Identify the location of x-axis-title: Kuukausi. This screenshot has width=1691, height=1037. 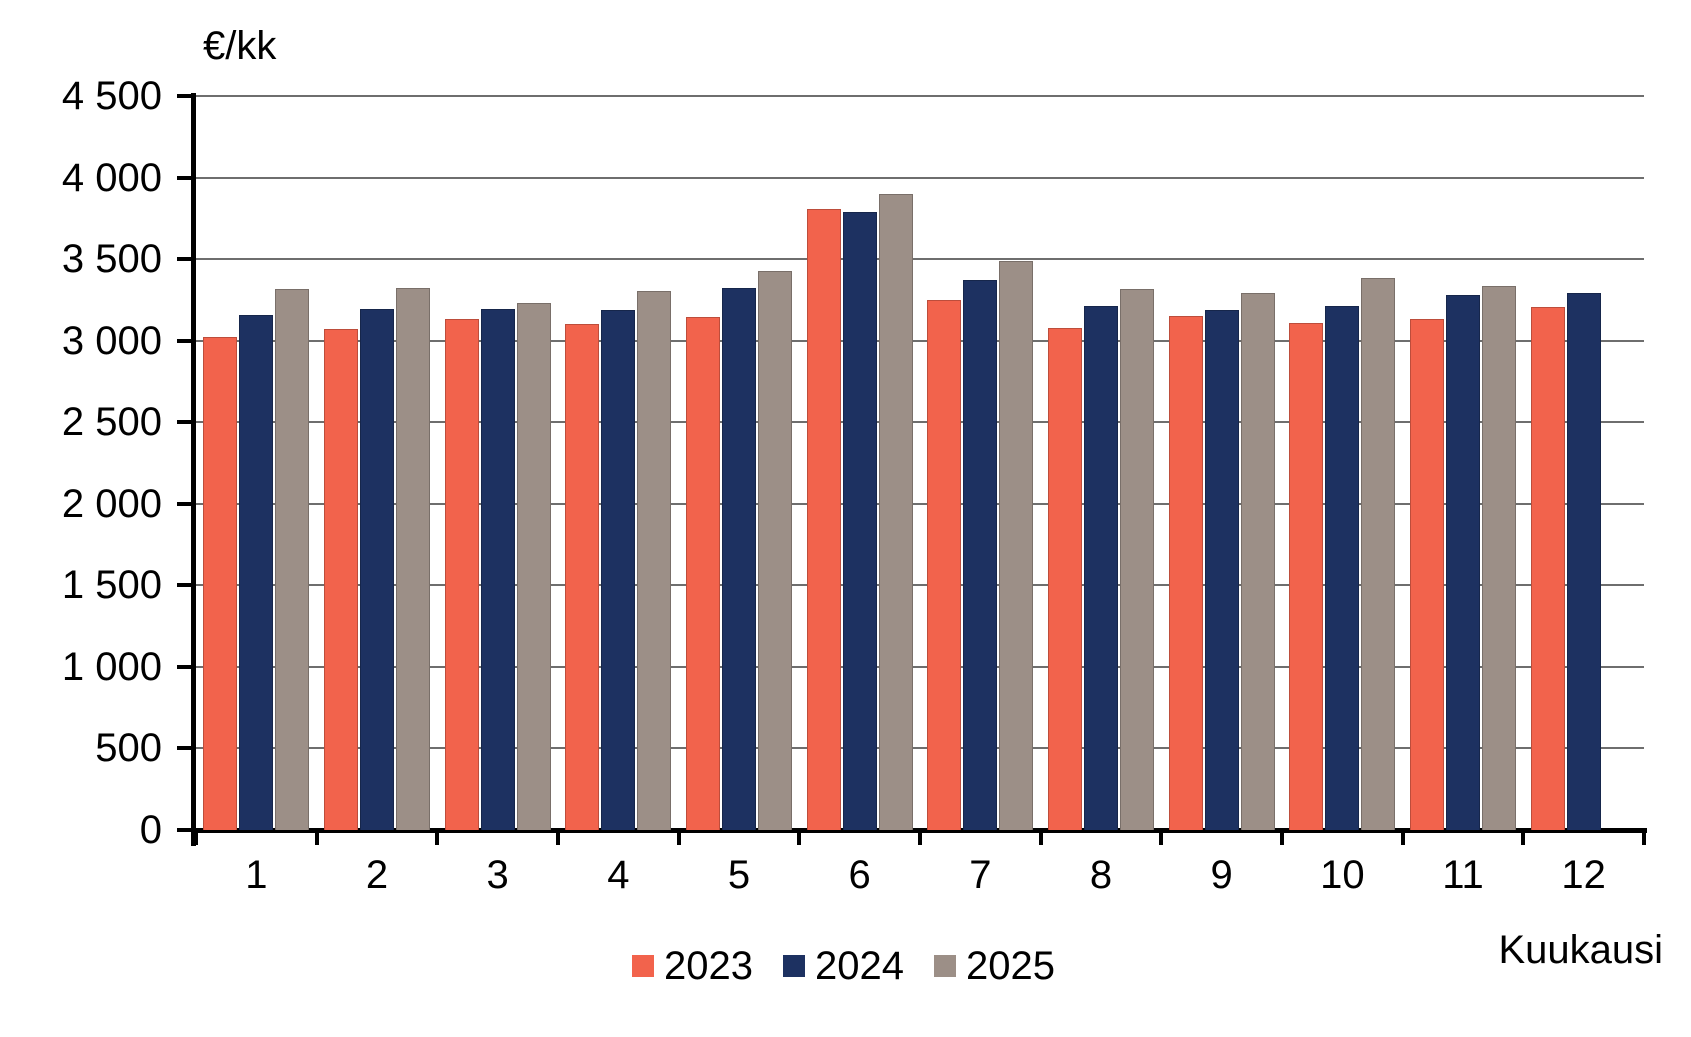
(1580, 950).